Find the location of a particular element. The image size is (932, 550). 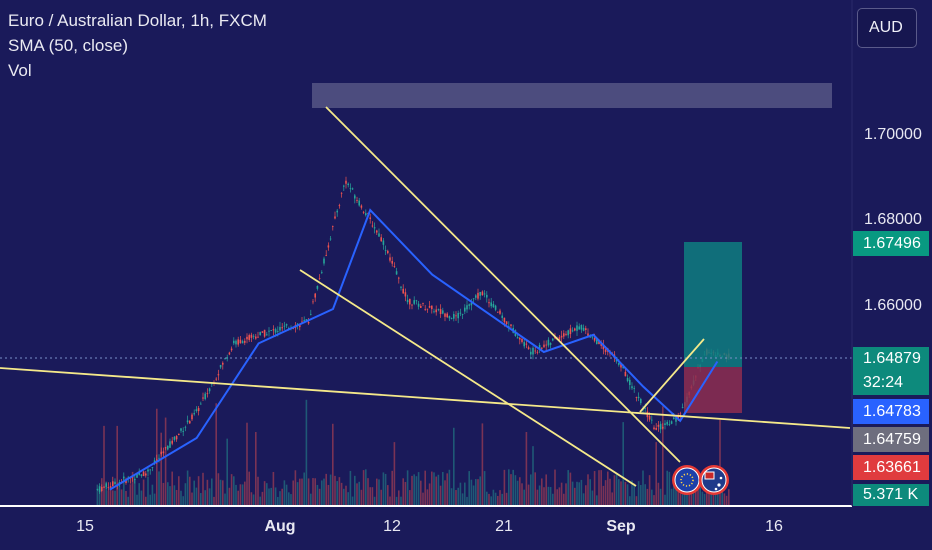

currency-button: AUD is located at coordinates (887, 28).